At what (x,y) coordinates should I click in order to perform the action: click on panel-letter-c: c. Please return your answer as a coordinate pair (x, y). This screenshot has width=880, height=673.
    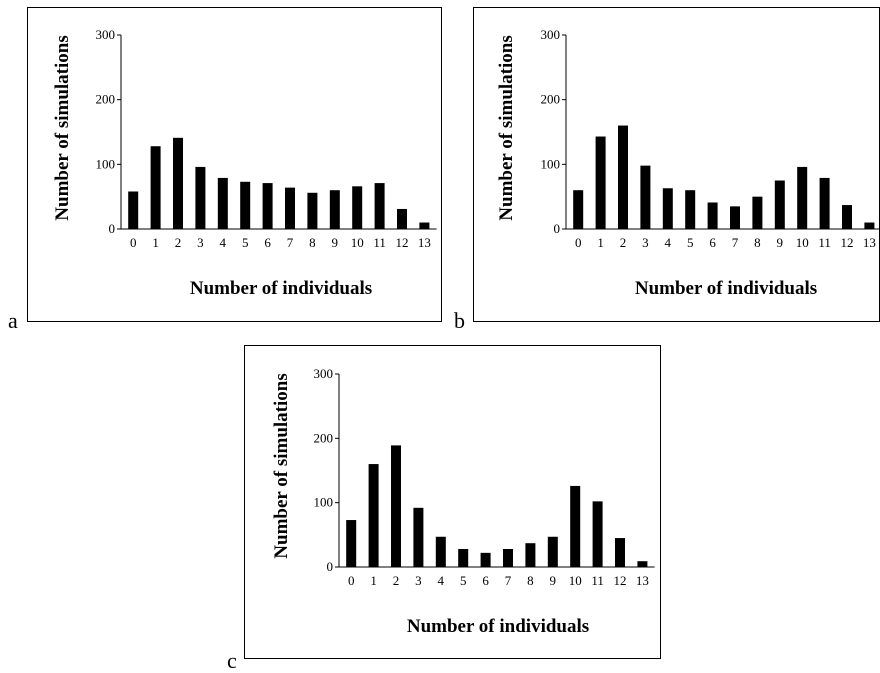
    Looking at the image, I should click on (232, 660).